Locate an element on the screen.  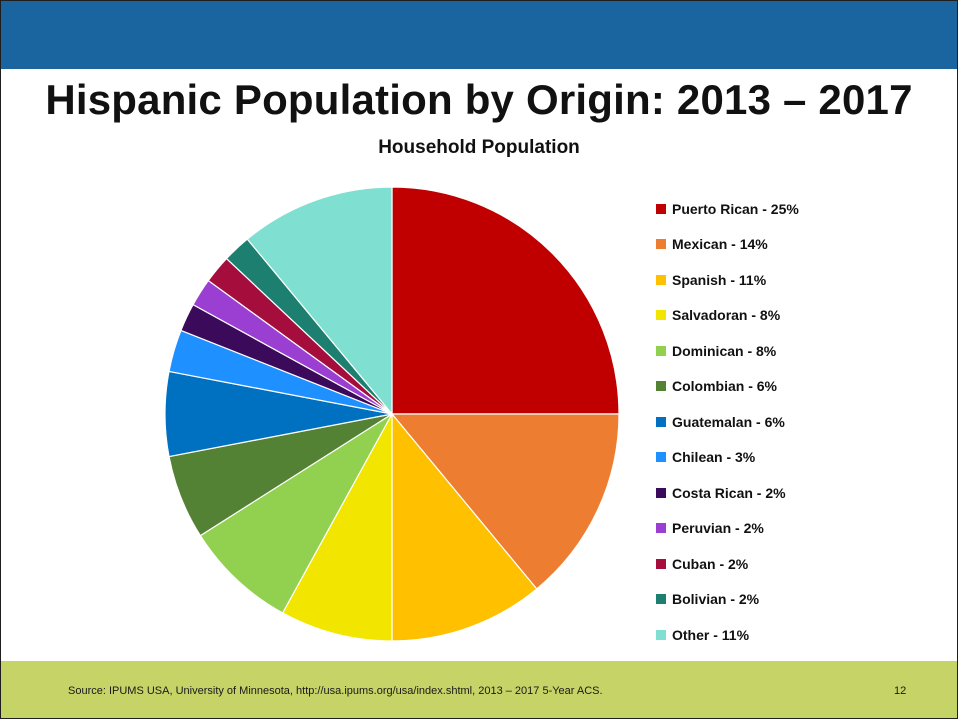
legend-label: Guatemalan - 6% is located at coordinates (728, 421).